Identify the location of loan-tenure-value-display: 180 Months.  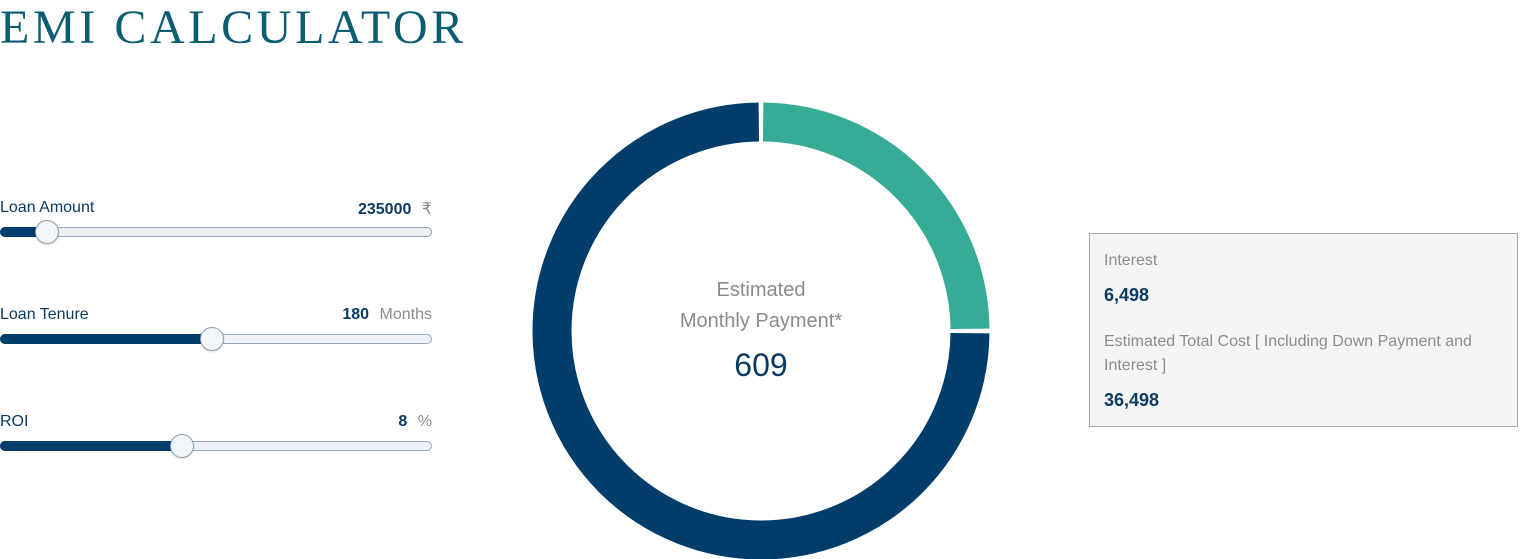
(387, 315).